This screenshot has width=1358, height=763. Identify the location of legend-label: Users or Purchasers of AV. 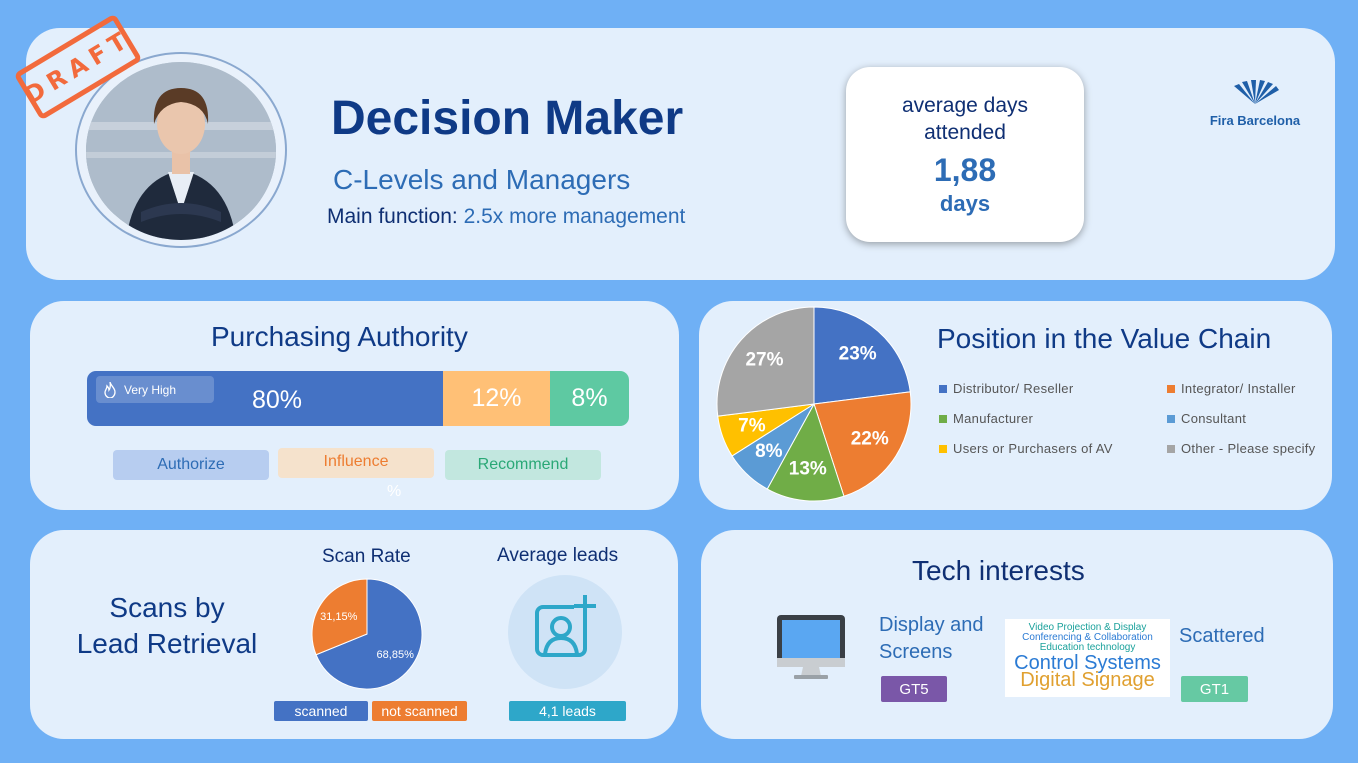
(1033, 448).